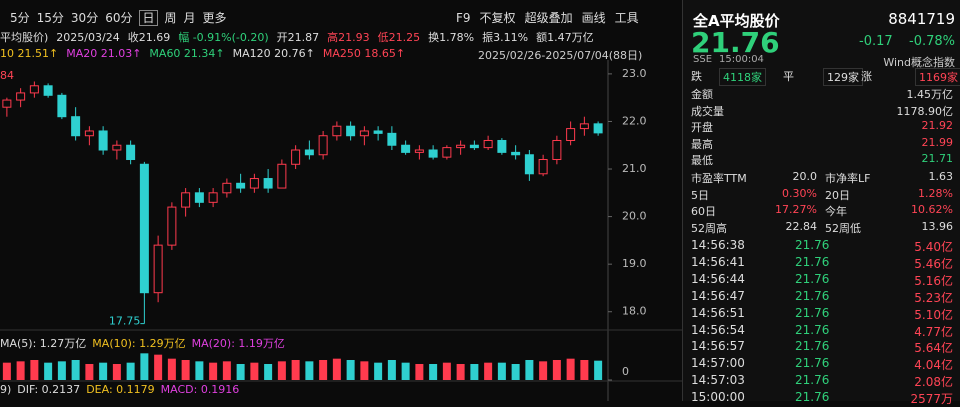 The width and height of the screenshot is (960, 407). Describe the element at coordinates (24, 37) in the screenshot. I see `info-item: 平均股价)` at that location.